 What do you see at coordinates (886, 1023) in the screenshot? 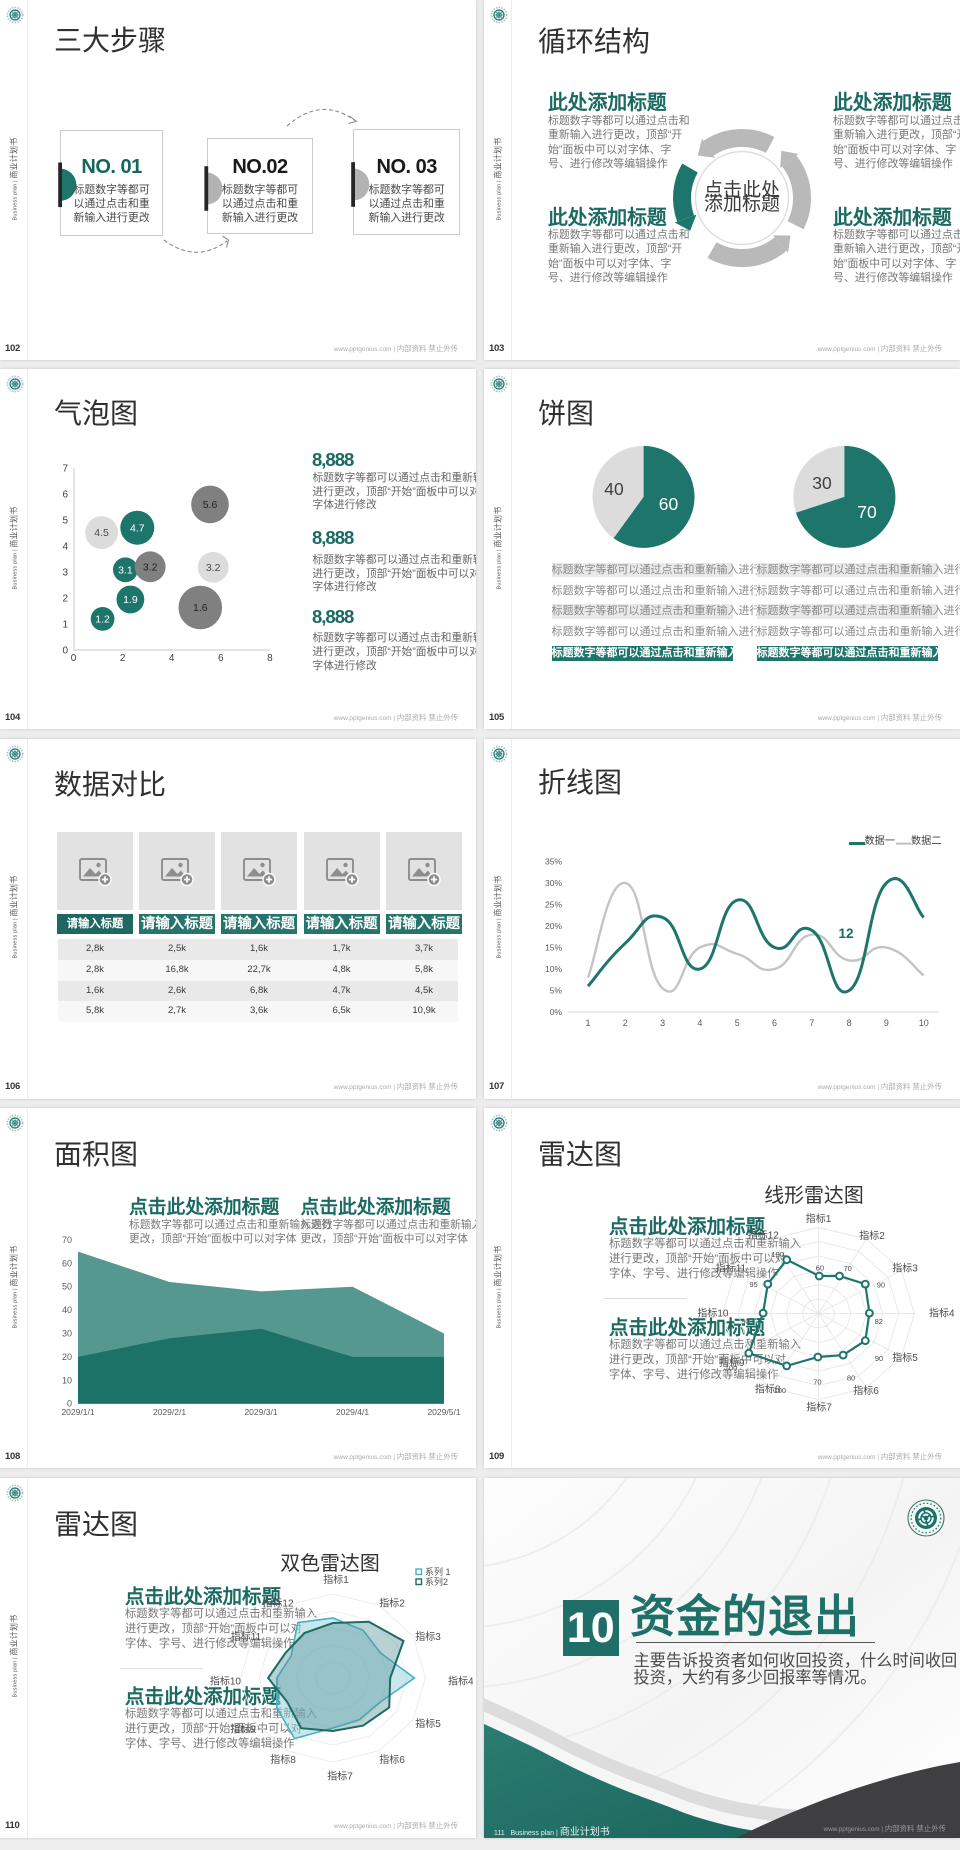
I see `svg-text: 9` at bounding box center [886, 1023].